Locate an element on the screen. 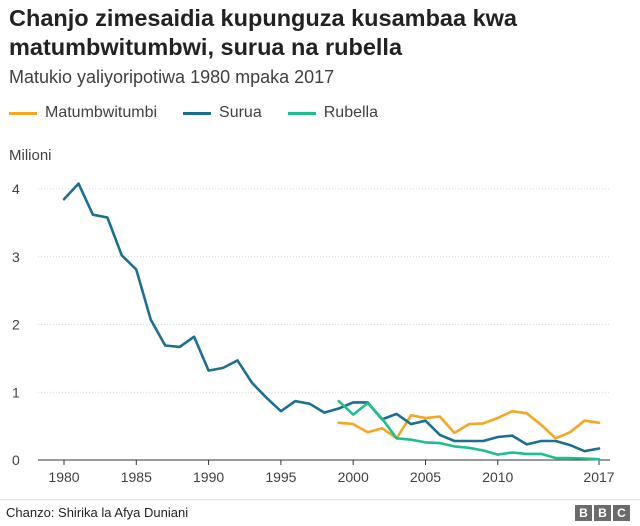  bbc-logo-block: C is located at coordinates (621, 513).